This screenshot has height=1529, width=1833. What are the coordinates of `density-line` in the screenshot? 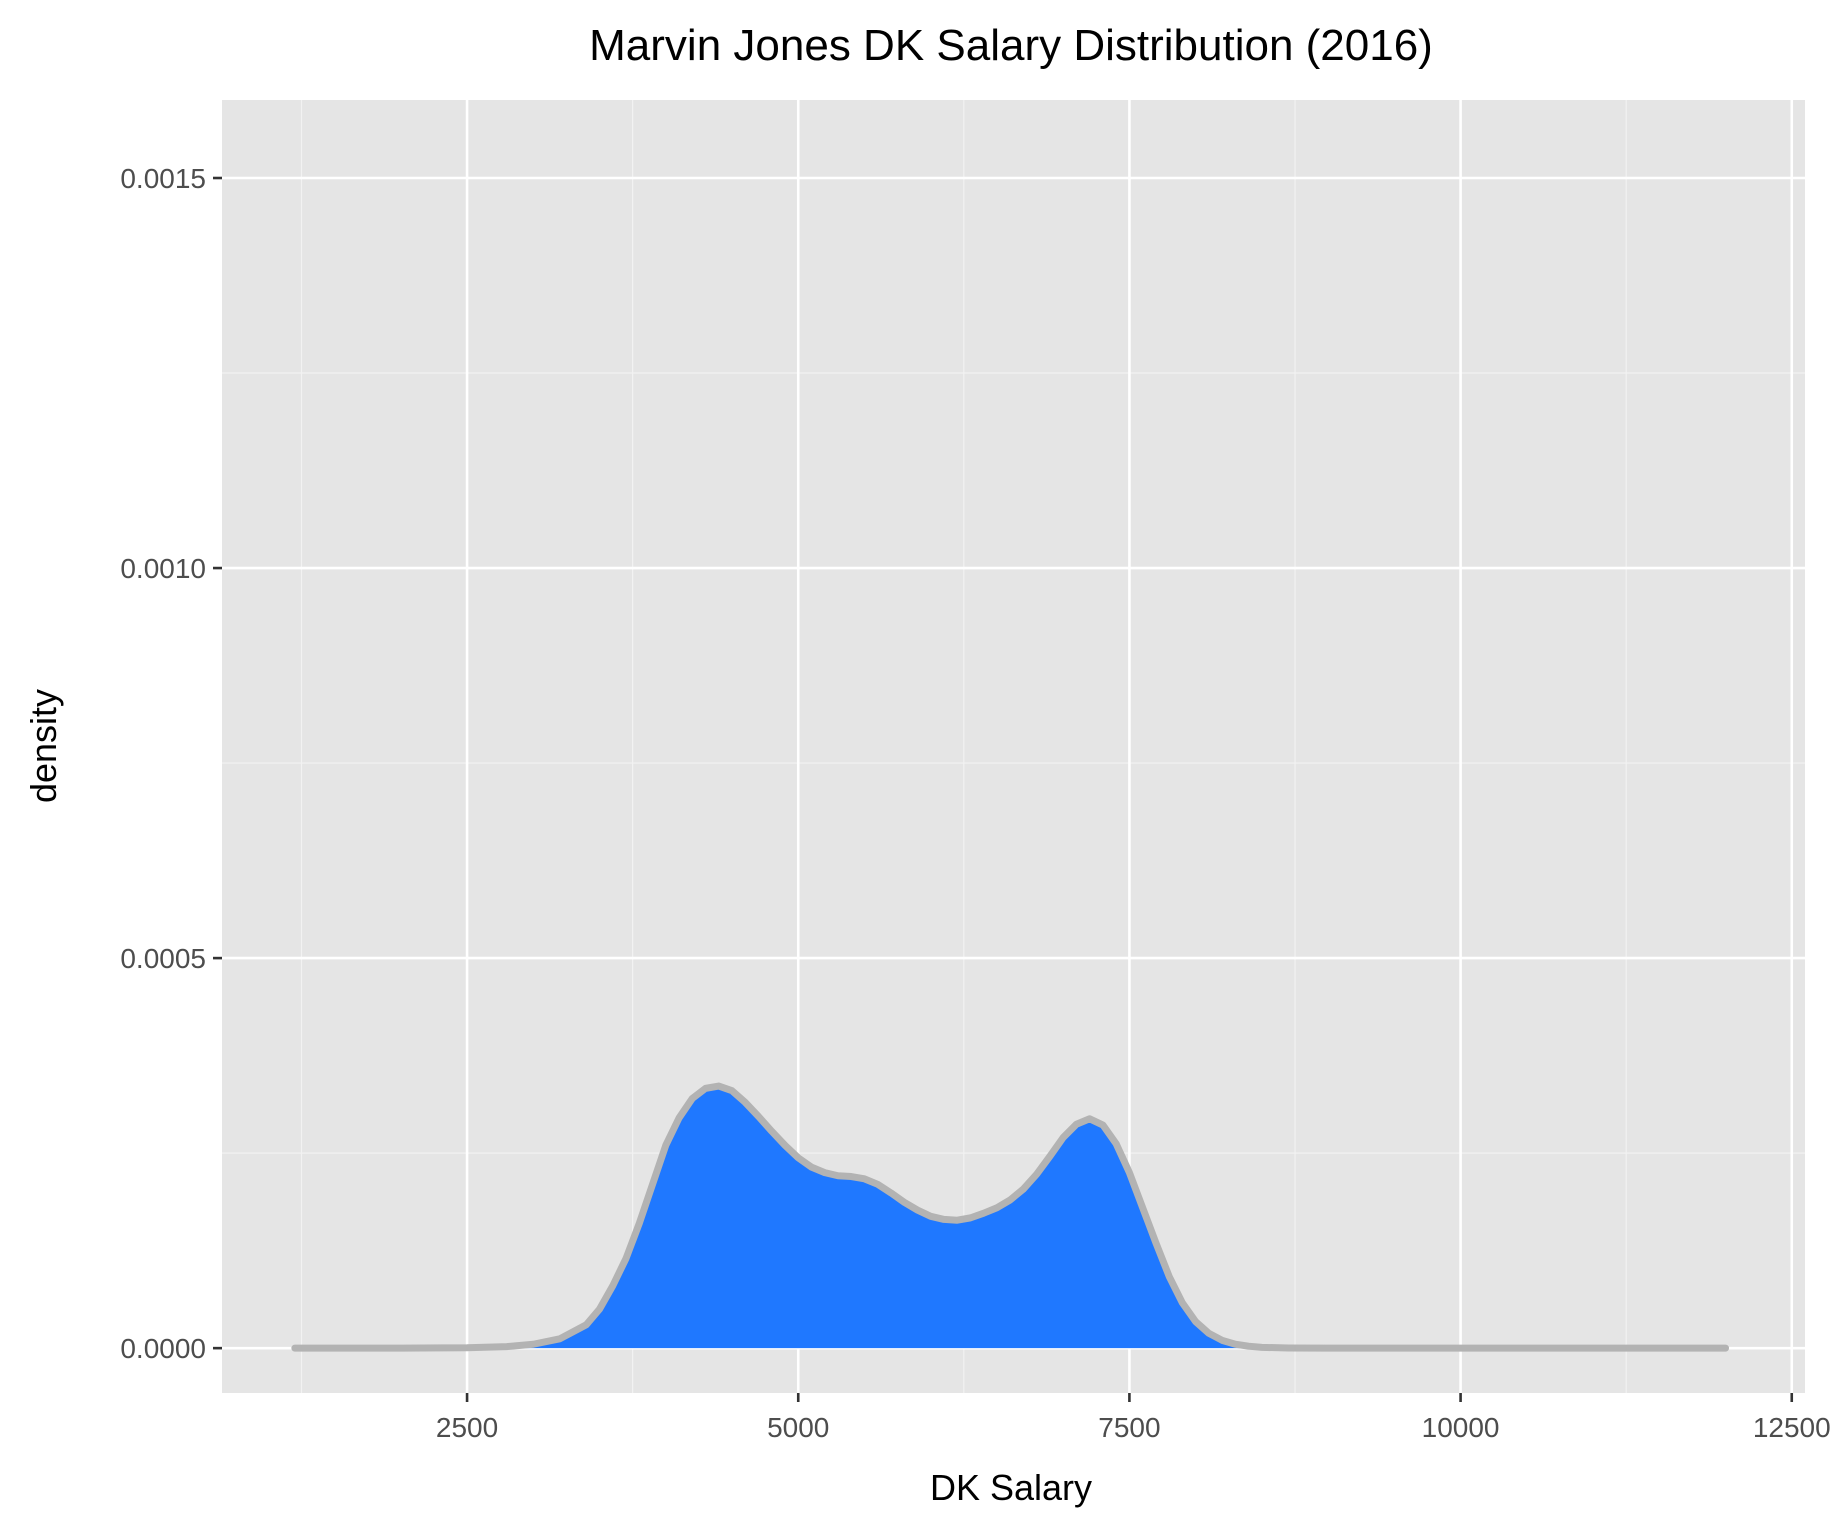 It's located at (1010, 1217).